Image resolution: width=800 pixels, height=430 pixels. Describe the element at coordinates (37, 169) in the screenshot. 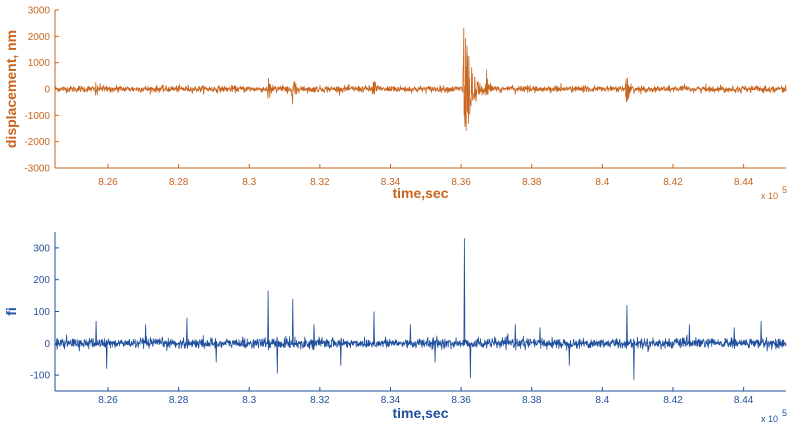

I see `y-tick-label: -3000` at that location.